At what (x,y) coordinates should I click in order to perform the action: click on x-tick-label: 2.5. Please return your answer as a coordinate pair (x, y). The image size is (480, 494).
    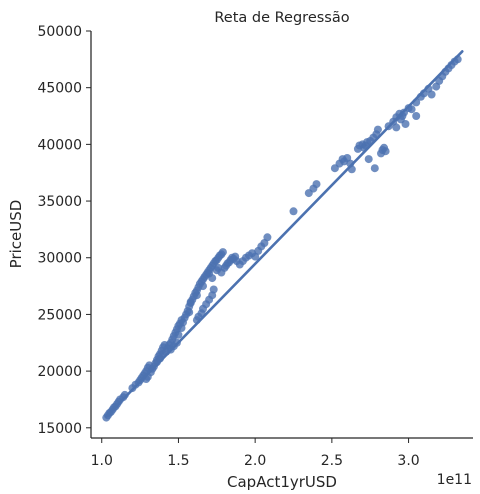
    Looking at the image, I should click on (332, 461).